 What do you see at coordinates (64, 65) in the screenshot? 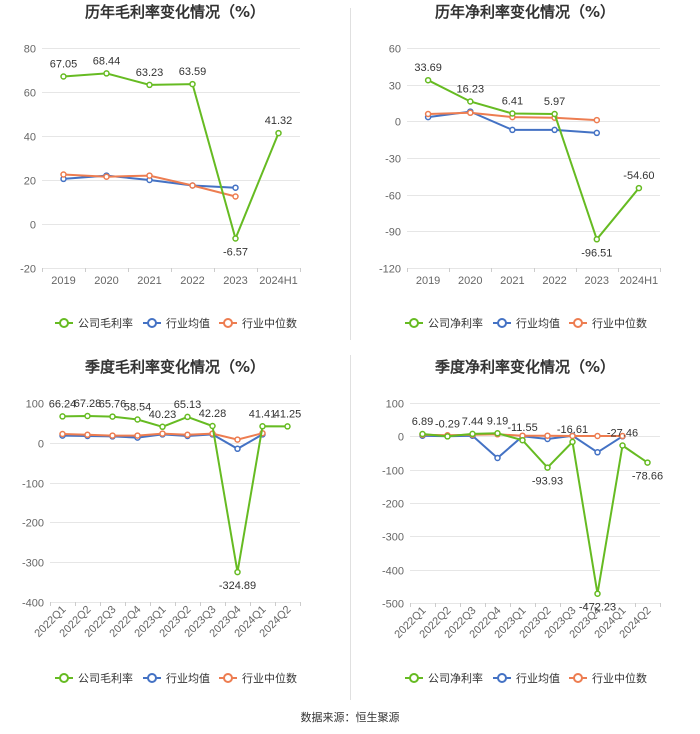
I see `data-label: 67.05` at bounding box center [64, 65].